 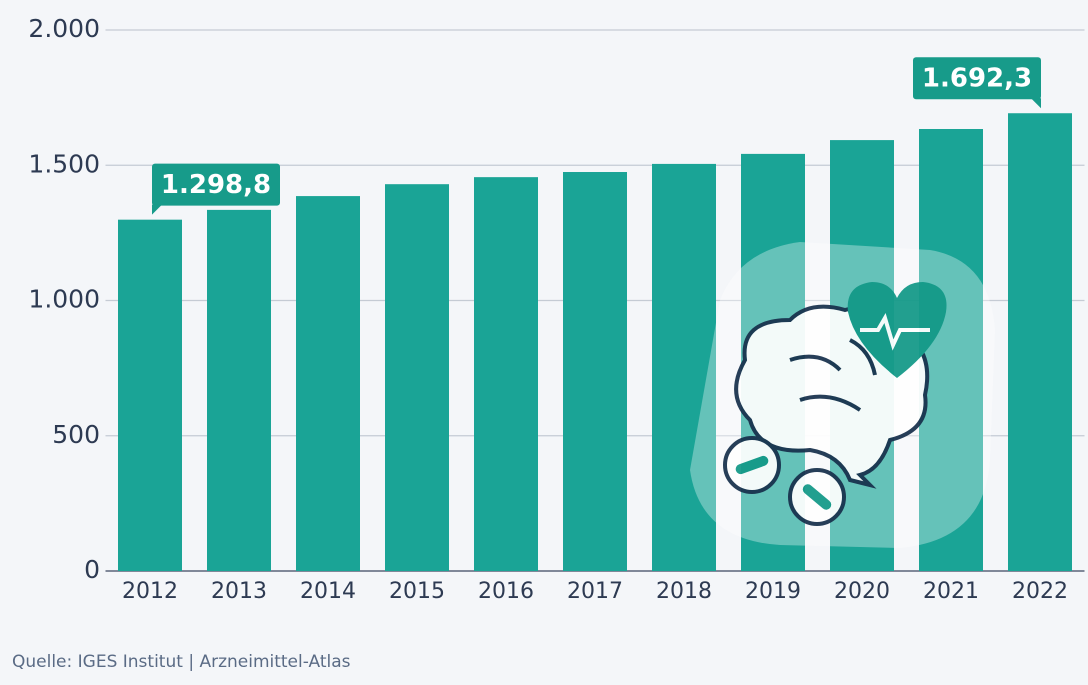 What do you see at coordinates (506, 591) in the screenshot?
I see `x-tick-label: 2016` at bounding box center [506, 591].